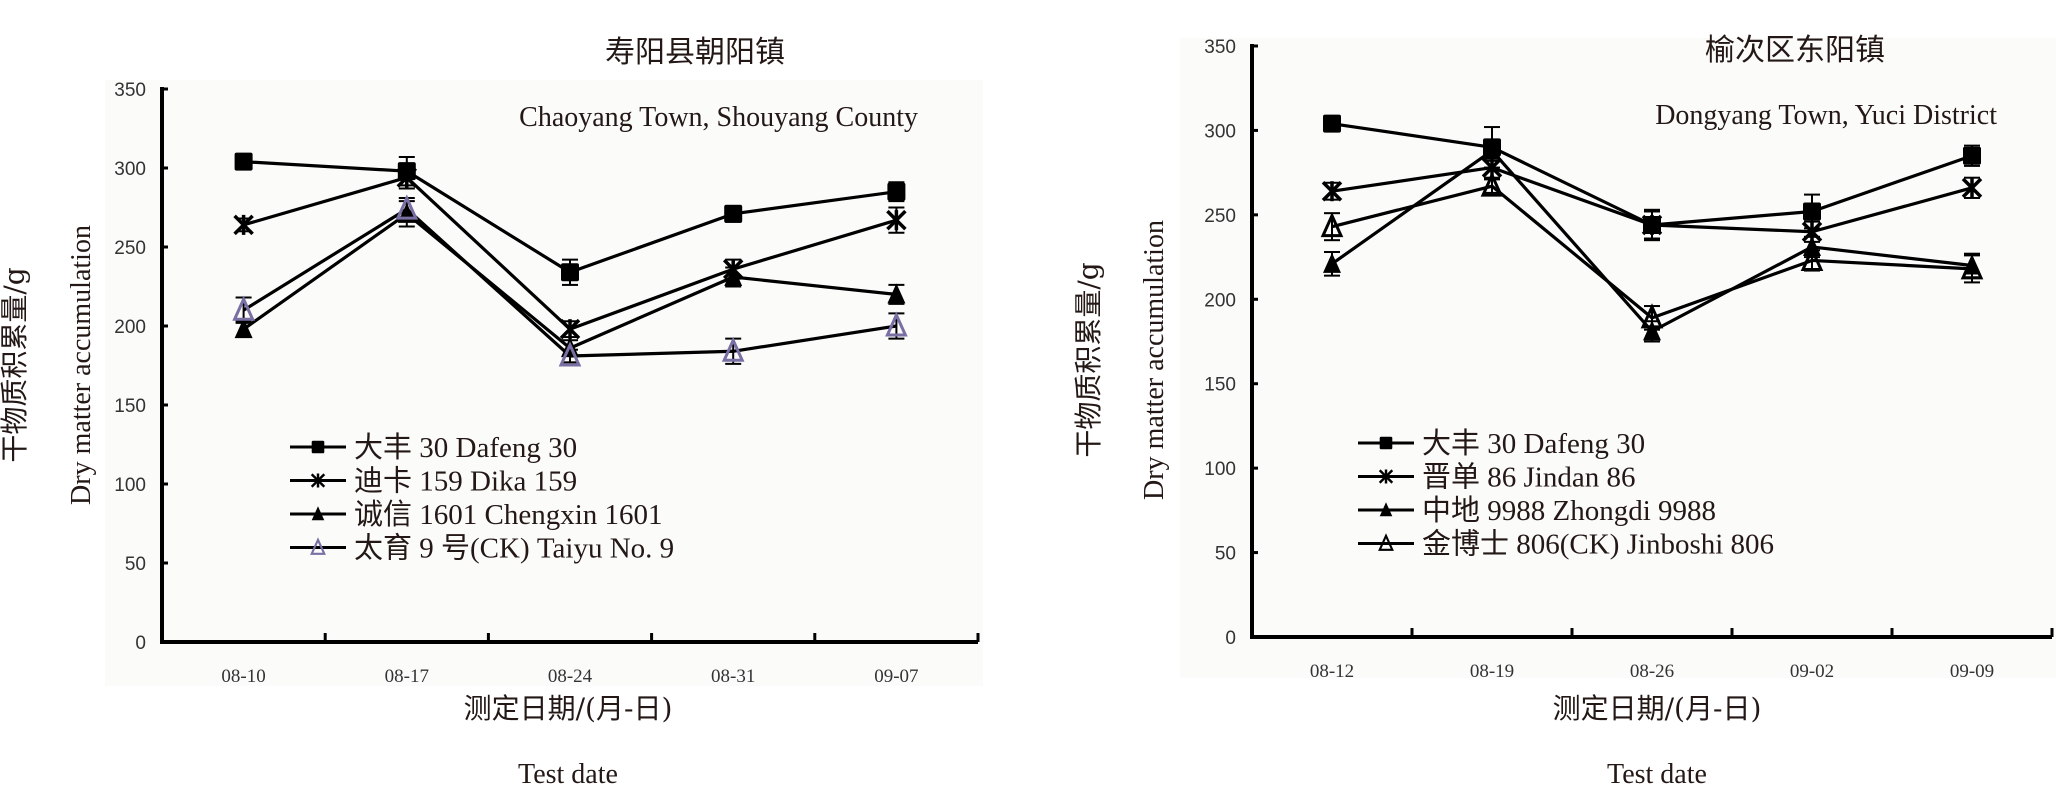 This screenshot has width=2056, height=801. What do you see at coordinates (733, 676) in the screenshot?
I see `x-tick-label: 08-31` at bounding box center [733, 676].